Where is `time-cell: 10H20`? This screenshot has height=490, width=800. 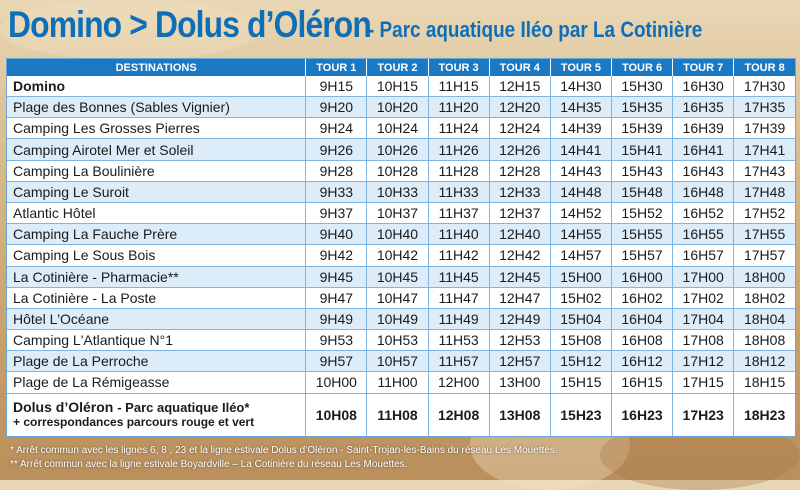 time-cell: 10H20 is located at coordinates (397, 107).